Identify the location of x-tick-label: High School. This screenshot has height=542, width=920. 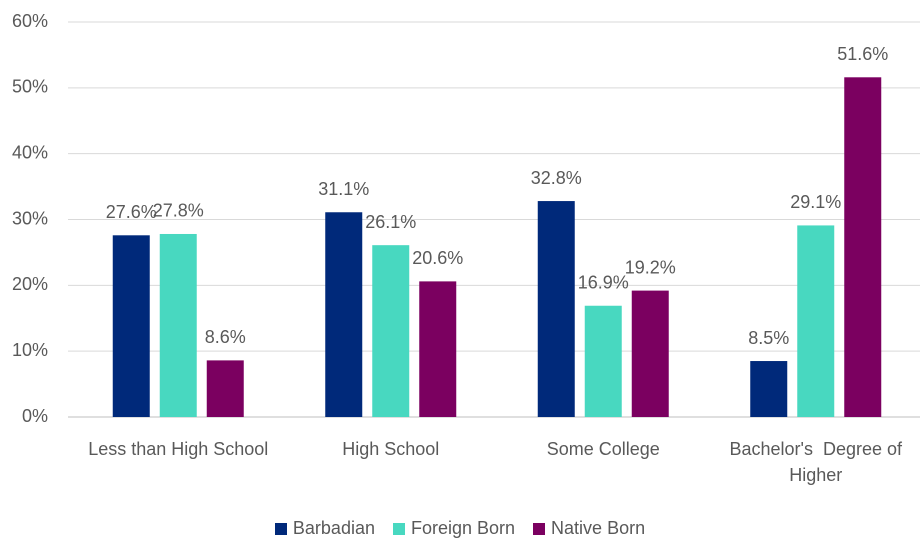
(391, 449).